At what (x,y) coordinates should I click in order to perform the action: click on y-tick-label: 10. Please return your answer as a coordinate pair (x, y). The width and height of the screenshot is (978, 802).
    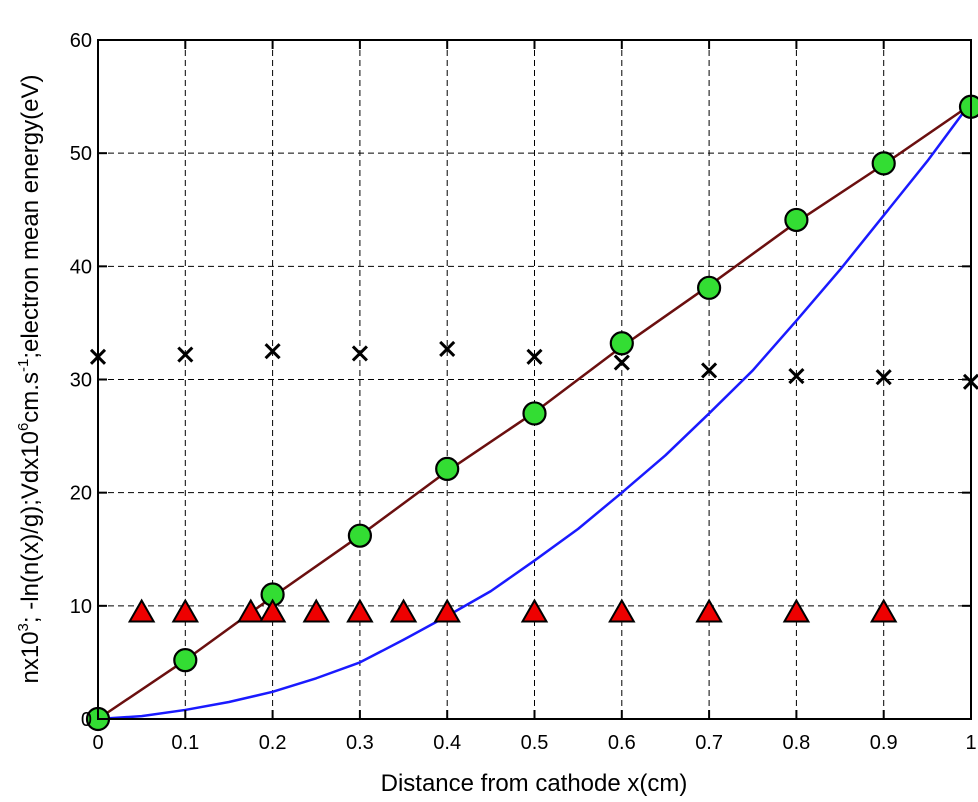
    Looking at the image, I should click on (81, 607).